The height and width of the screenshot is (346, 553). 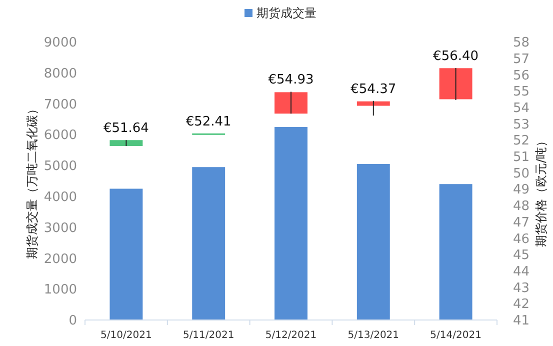 What do you see at coordinates (521, 158) in the screenshot?
I see `y2-tick-label: 51` at bounding box center [521, 158].